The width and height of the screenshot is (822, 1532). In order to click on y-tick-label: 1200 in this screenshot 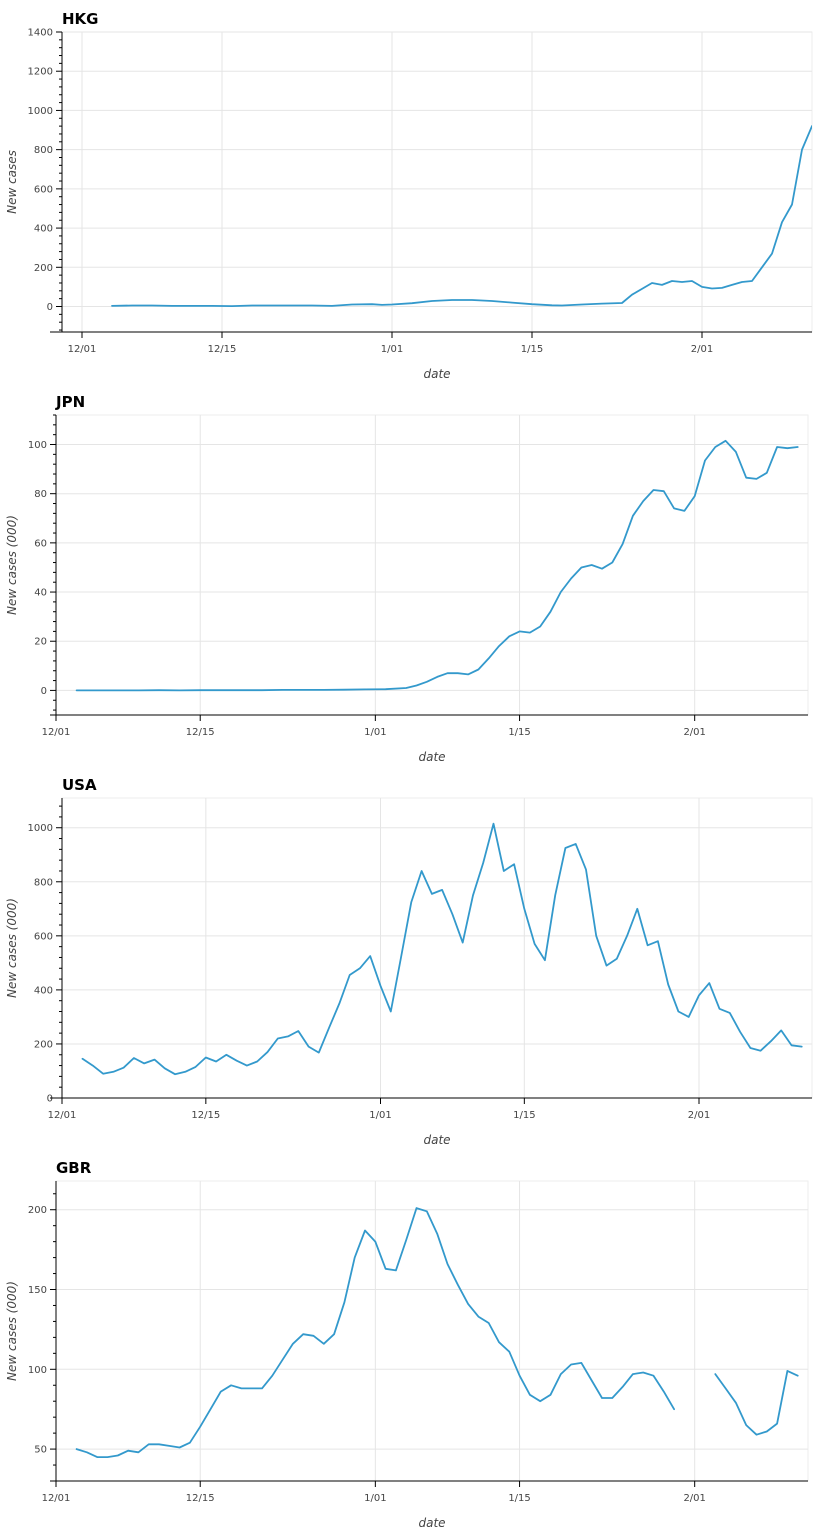, I will do `click(40, 72)`.